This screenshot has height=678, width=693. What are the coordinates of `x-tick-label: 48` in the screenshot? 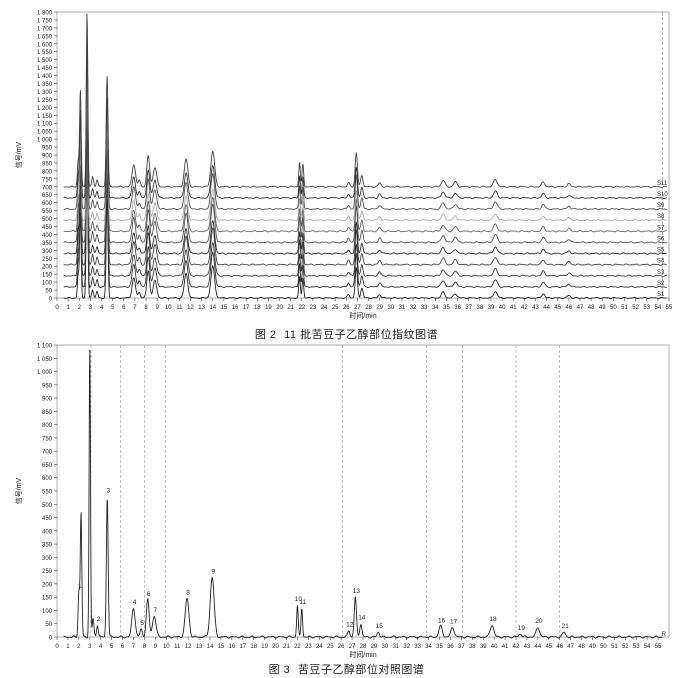 It's located at (591, 308).